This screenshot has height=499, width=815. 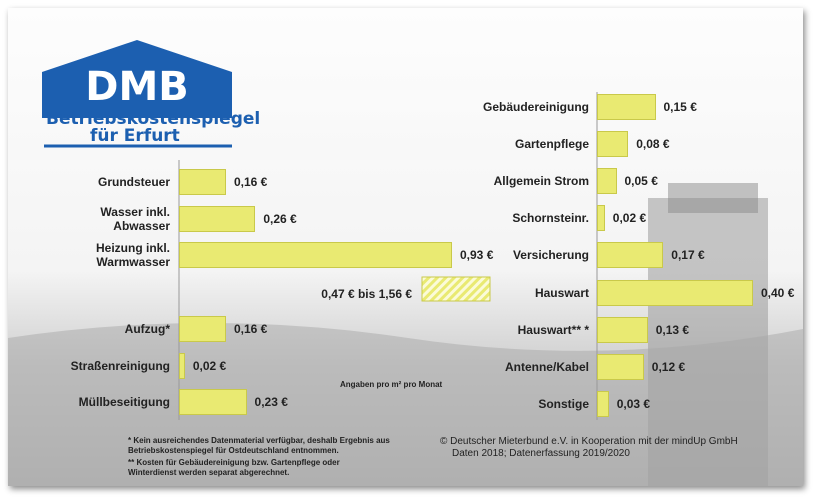 I want to click on category-label: Versicherung, so click(x=550, y=255).